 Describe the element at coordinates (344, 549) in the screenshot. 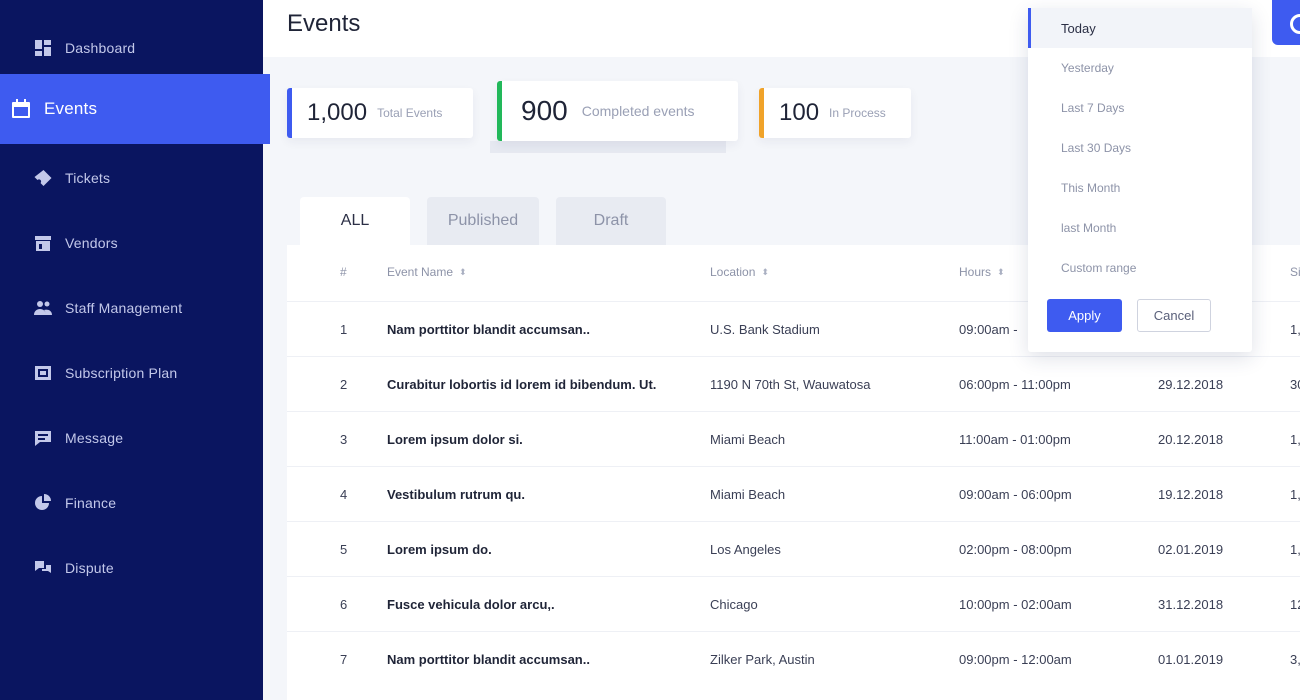

I see `cell-index: 5` at that location.